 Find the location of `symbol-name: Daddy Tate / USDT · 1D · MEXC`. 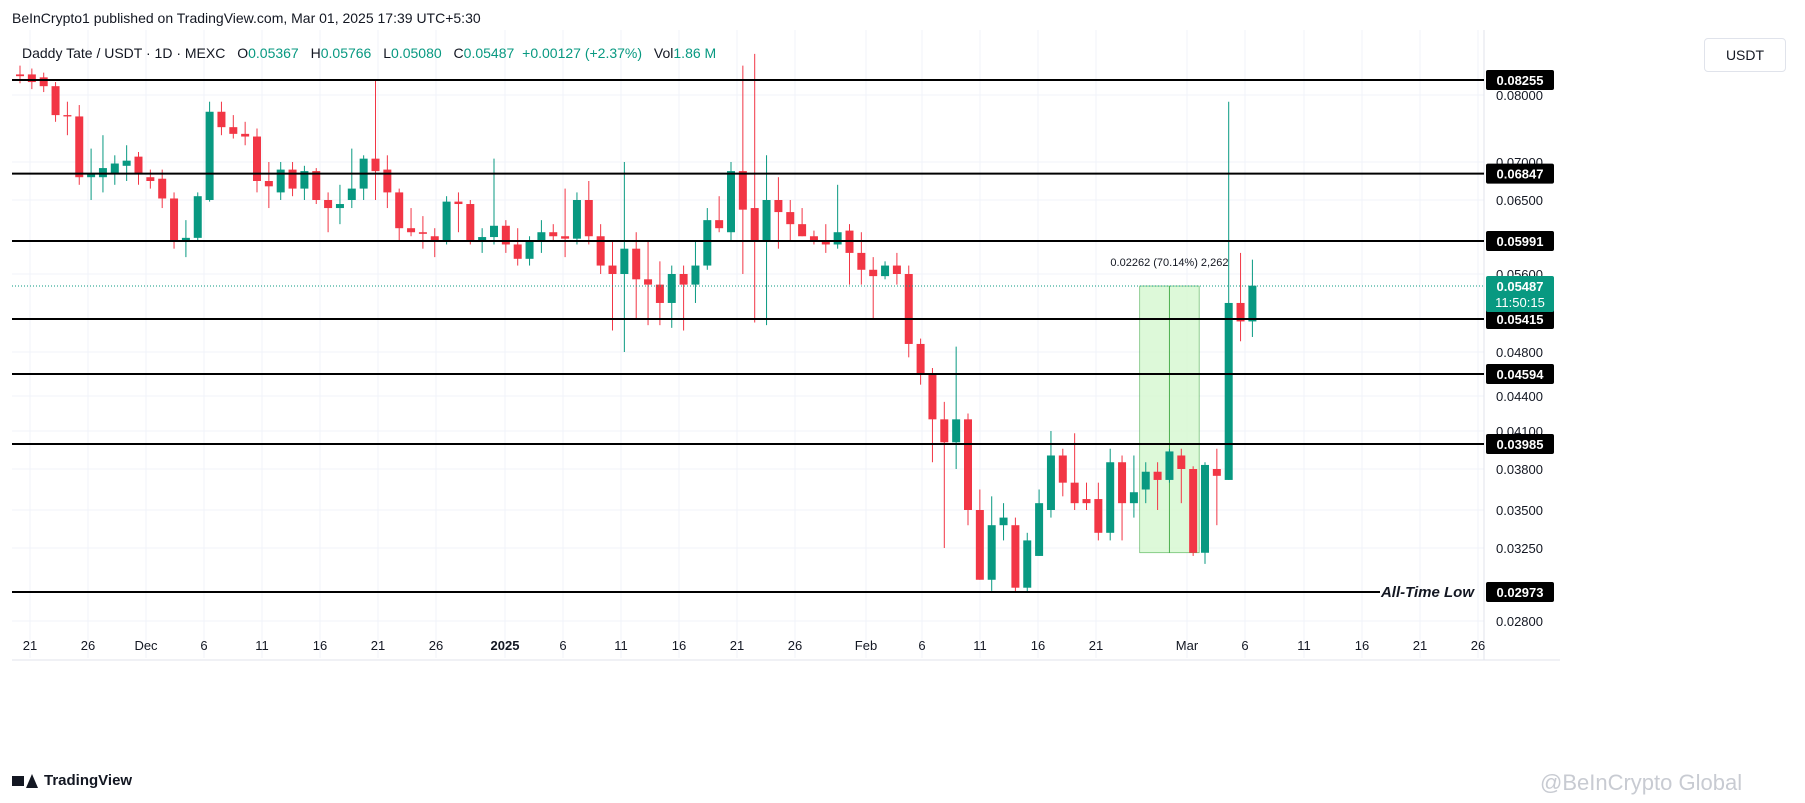

symbol-name: Daddy Tate / USDT · 1D · MEXC is located at coordinates (124, 53).